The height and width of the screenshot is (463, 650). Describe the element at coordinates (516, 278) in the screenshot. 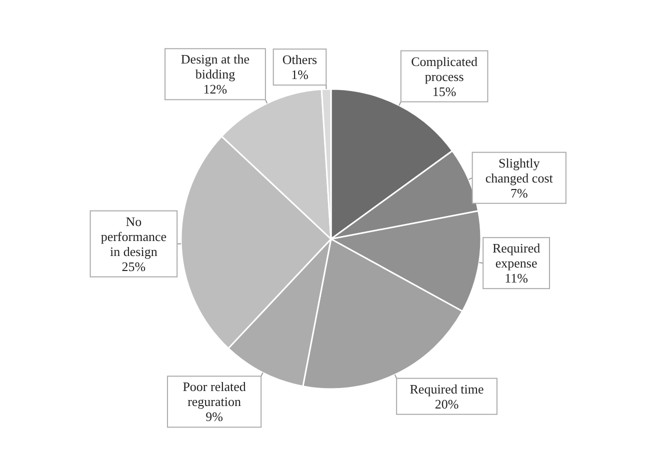

I see `data-label: 11%` at that location.